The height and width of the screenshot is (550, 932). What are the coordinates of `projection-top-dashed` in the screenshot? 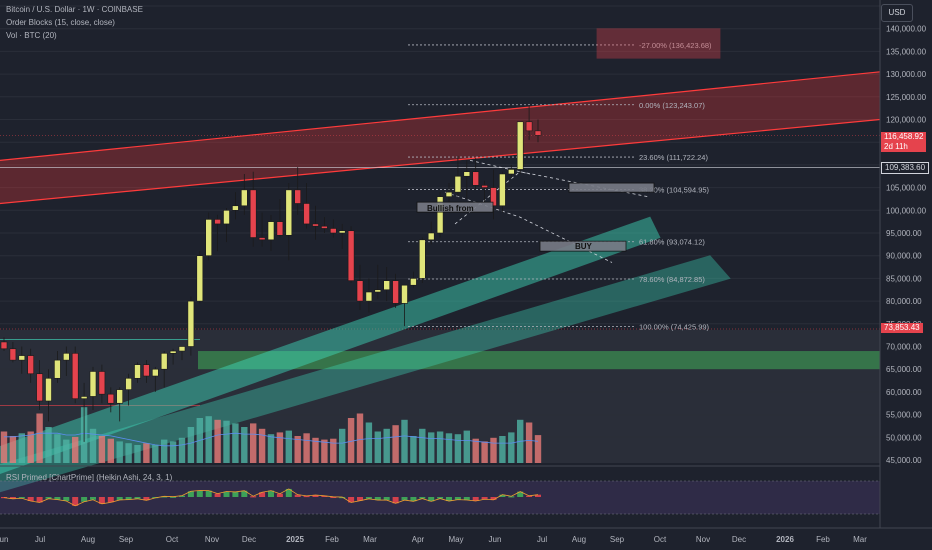 It's located at (500, 167).